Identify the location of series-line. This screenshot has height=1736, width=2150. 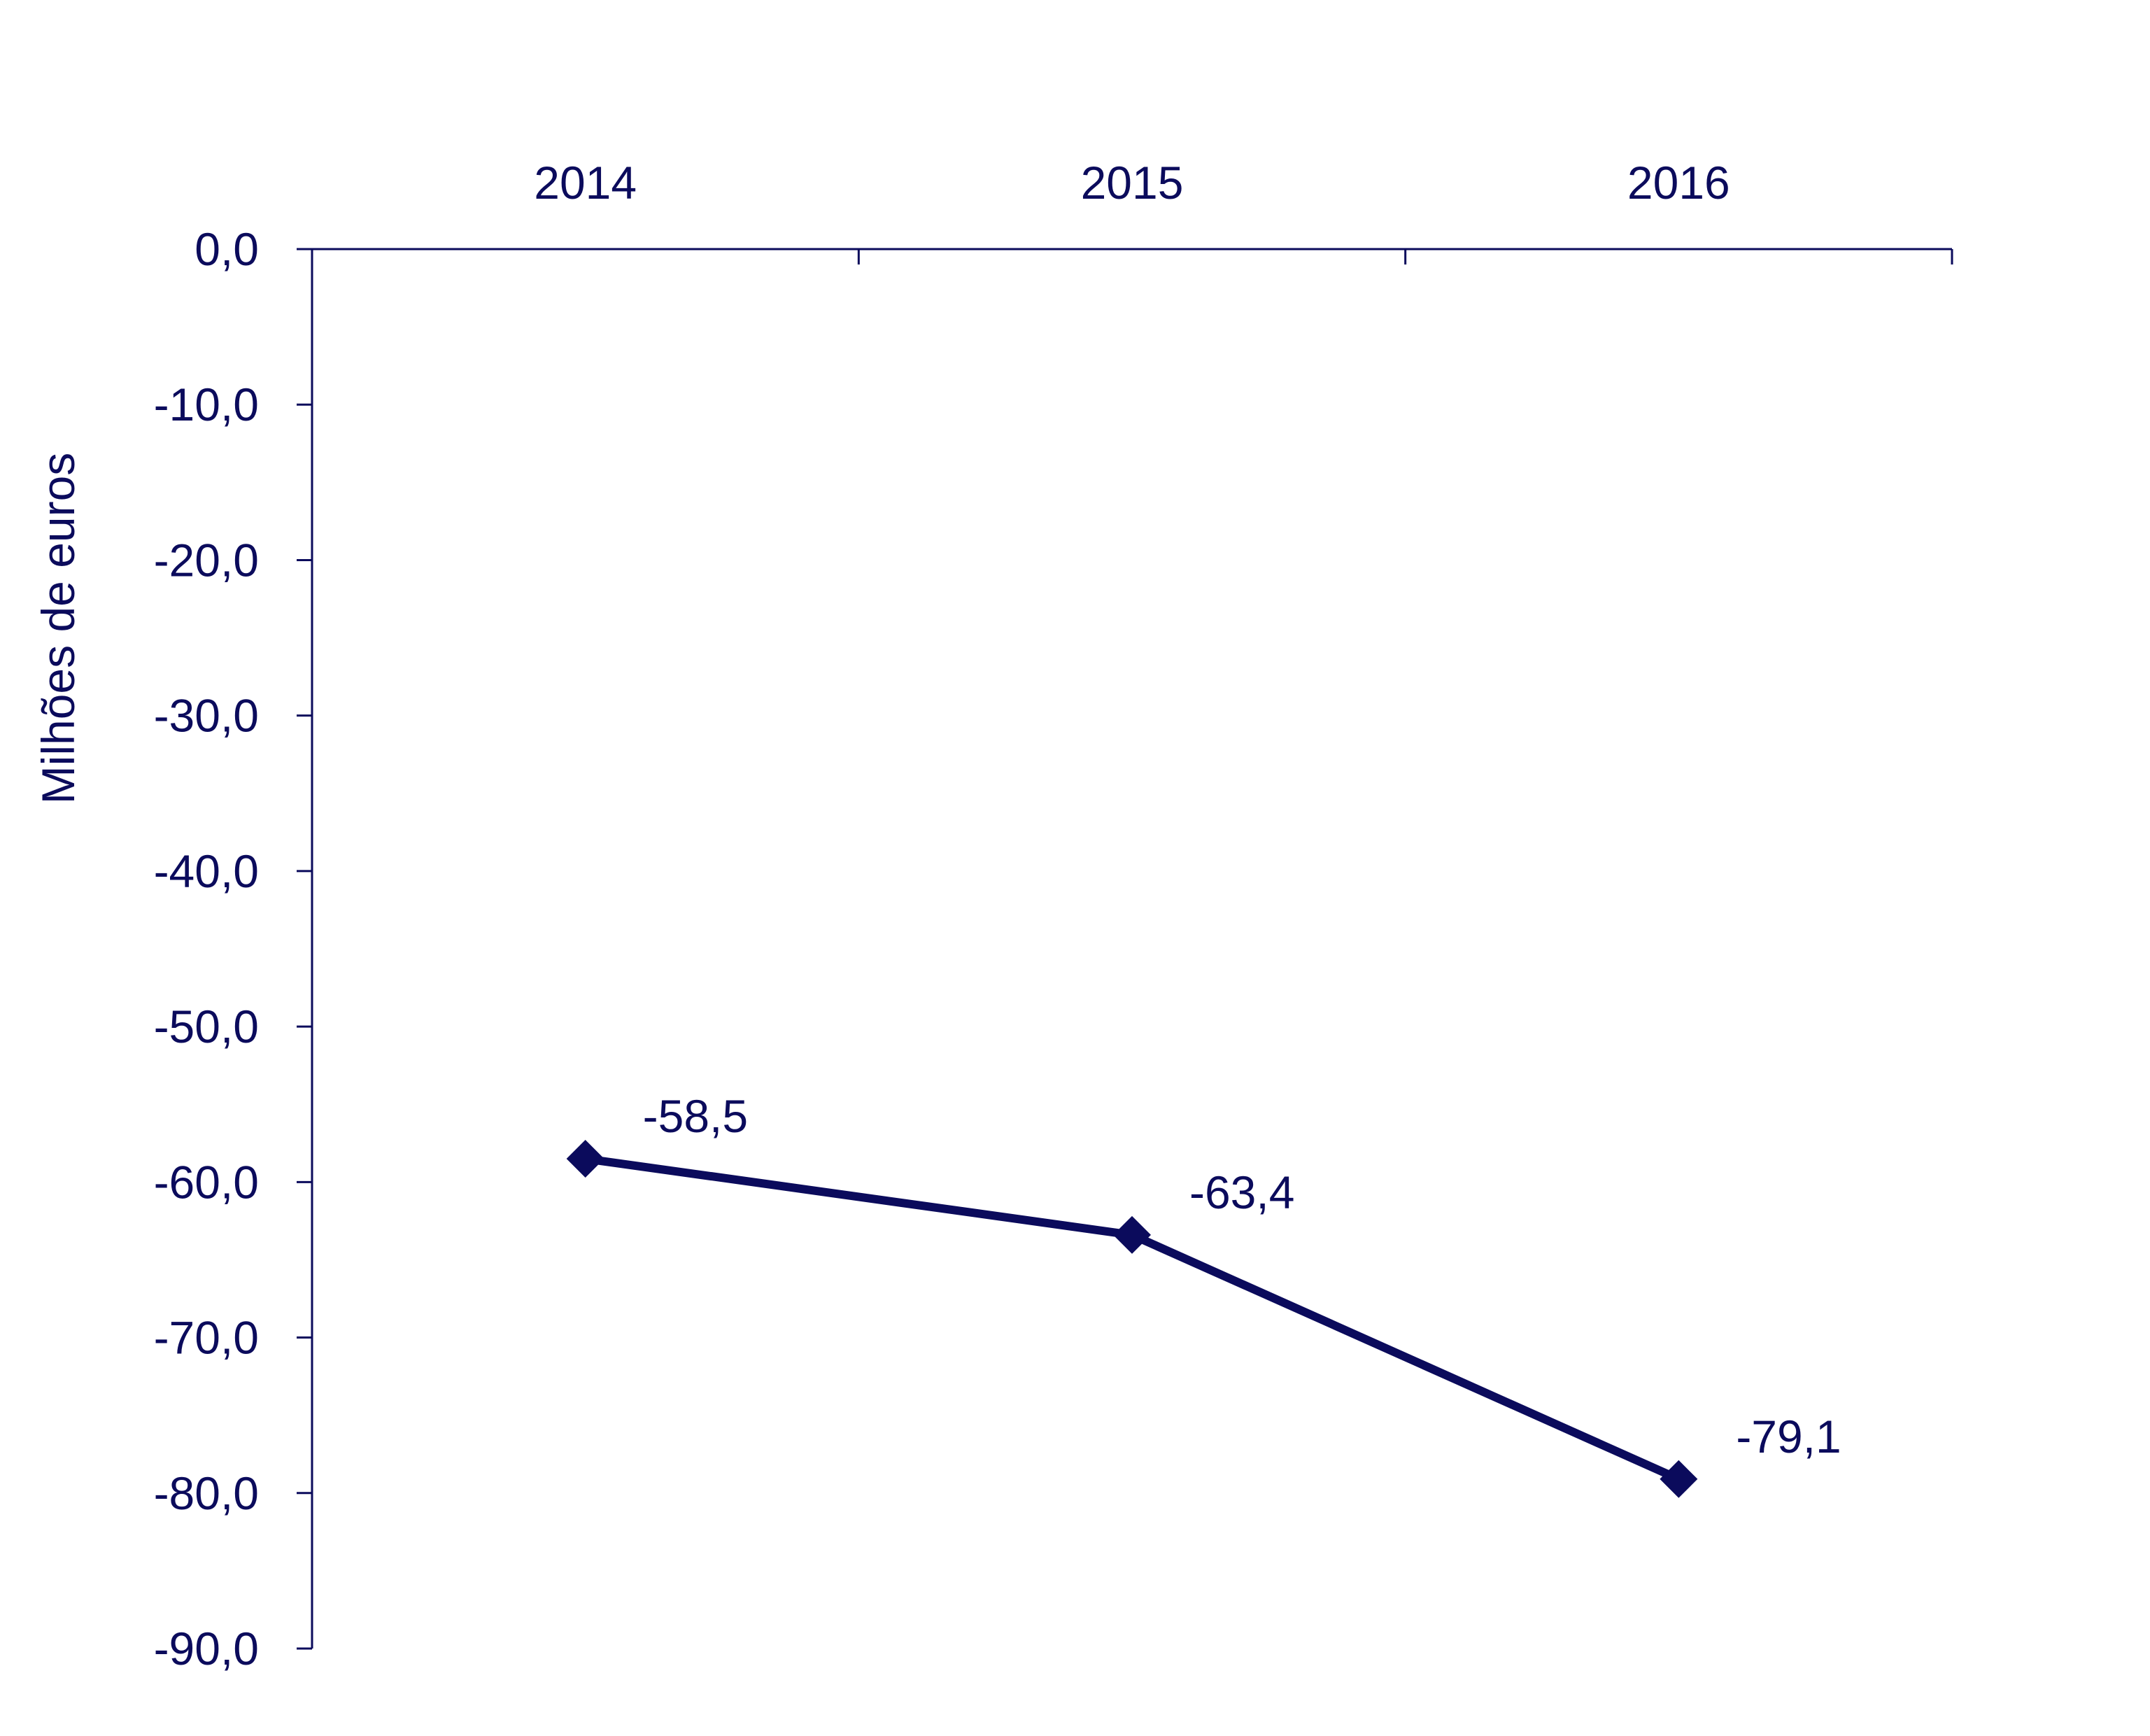
(1132, 1319).